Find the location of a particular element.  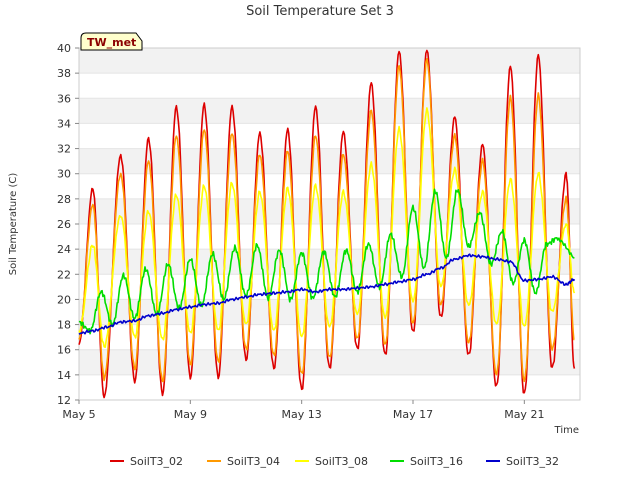

legend-label: SoilT3_04 is located at coordinates (253, 461).